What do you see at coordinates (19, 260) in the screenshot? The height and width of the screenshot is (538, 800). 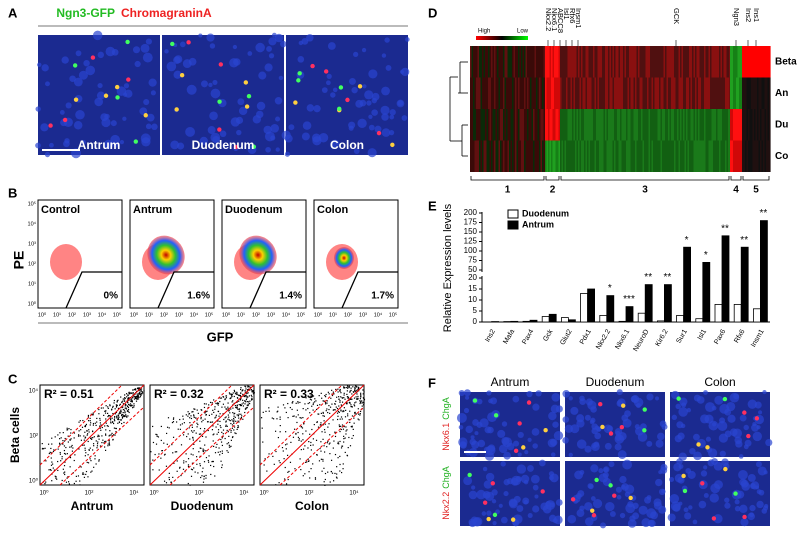 I see `y-label: PE` at bounding box center [19, 260].